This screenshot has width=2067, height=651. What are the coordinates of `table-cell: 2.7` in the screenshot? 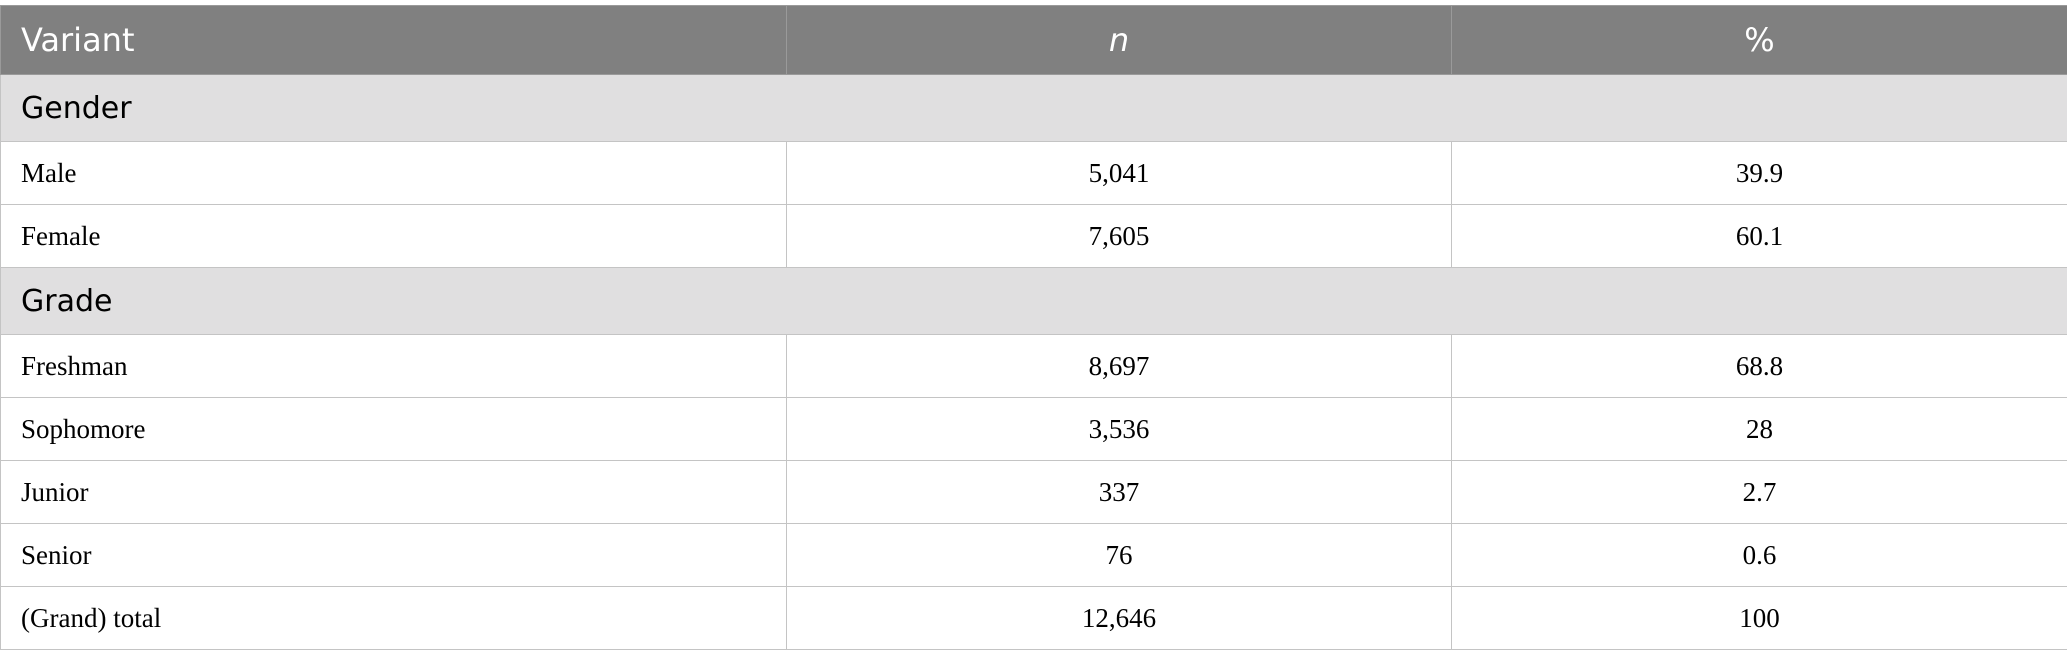 It's located at (1759, 492).